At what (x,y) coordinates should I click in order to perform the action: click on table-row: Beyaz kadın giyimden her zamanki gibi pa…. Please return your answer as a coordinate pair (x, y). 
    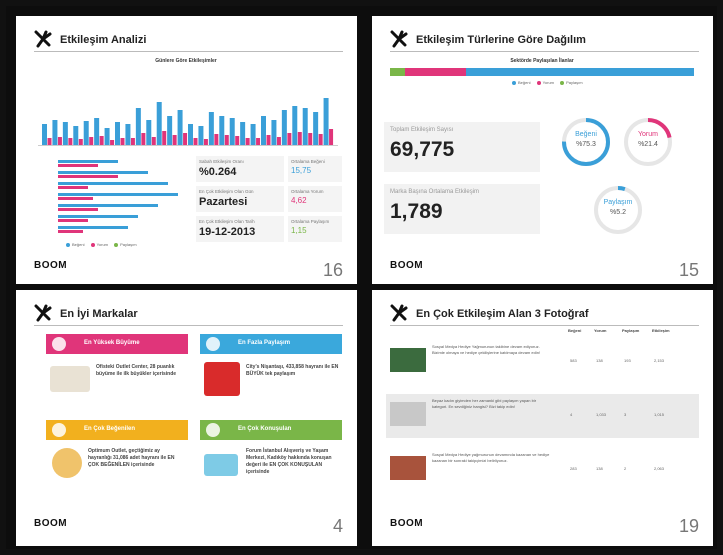
    Looking at the image, I should click on (542, 416).